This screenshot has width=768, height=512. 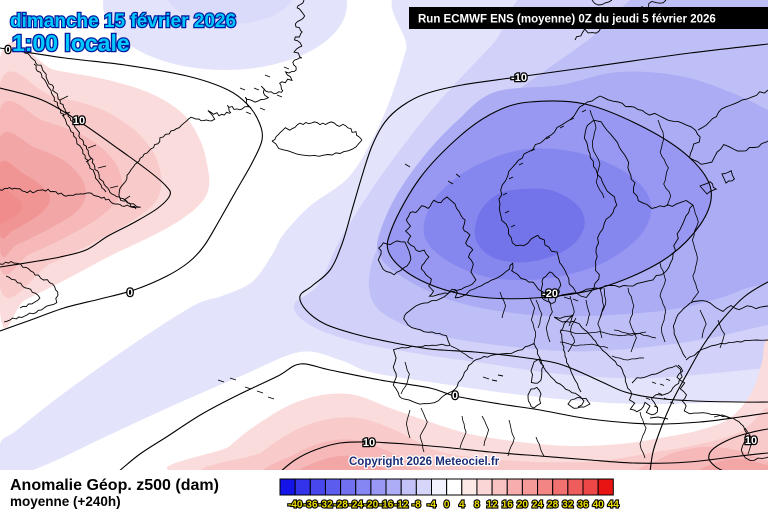 What do you see at coordinates (295, 505) in the screenshot?
I see `svg-text: -40` at bounding box center [295, 505].